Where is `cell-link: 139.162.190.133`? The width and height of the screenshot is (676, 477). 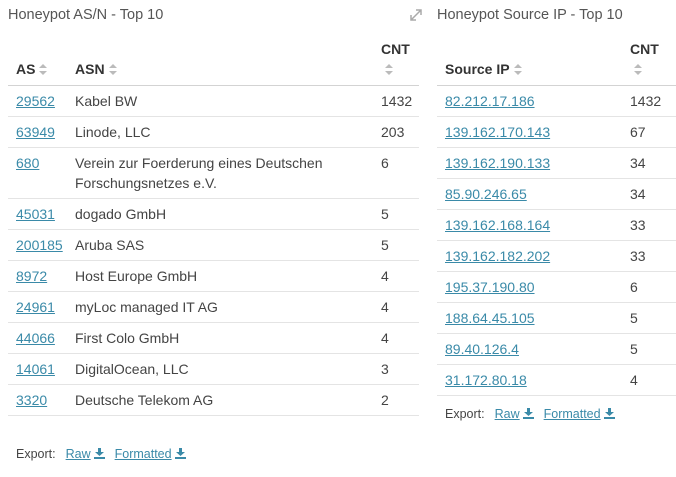 cell-link: 139.162.190.133 is located at coordinates (498, 163).